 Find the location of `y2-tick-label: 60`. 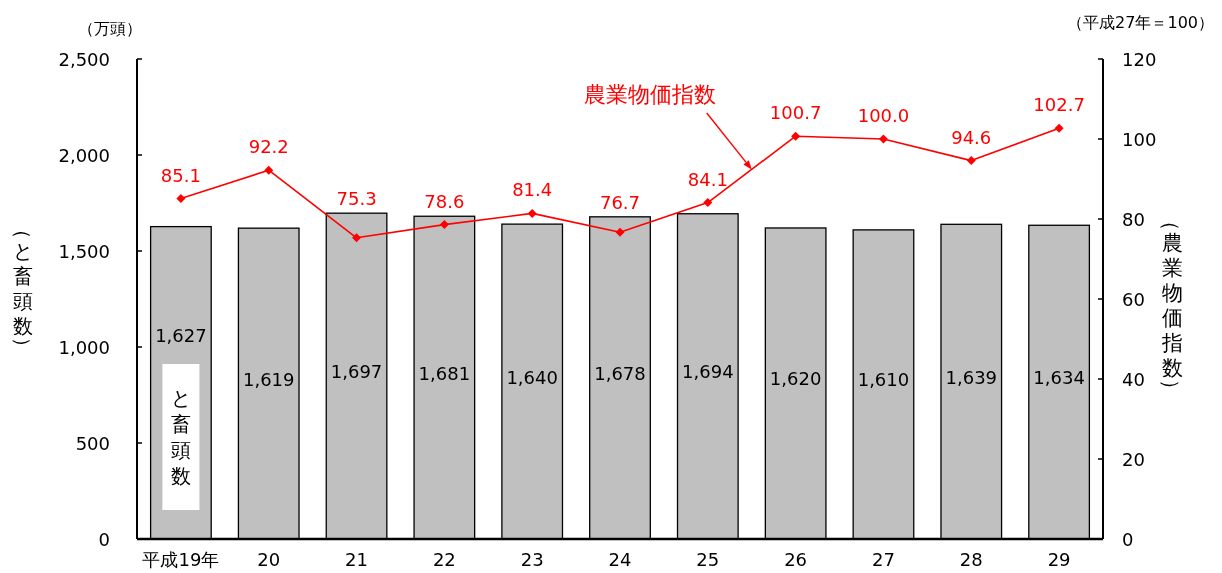

y2-tick-label: 60 is located at coordinates (1133, 299).